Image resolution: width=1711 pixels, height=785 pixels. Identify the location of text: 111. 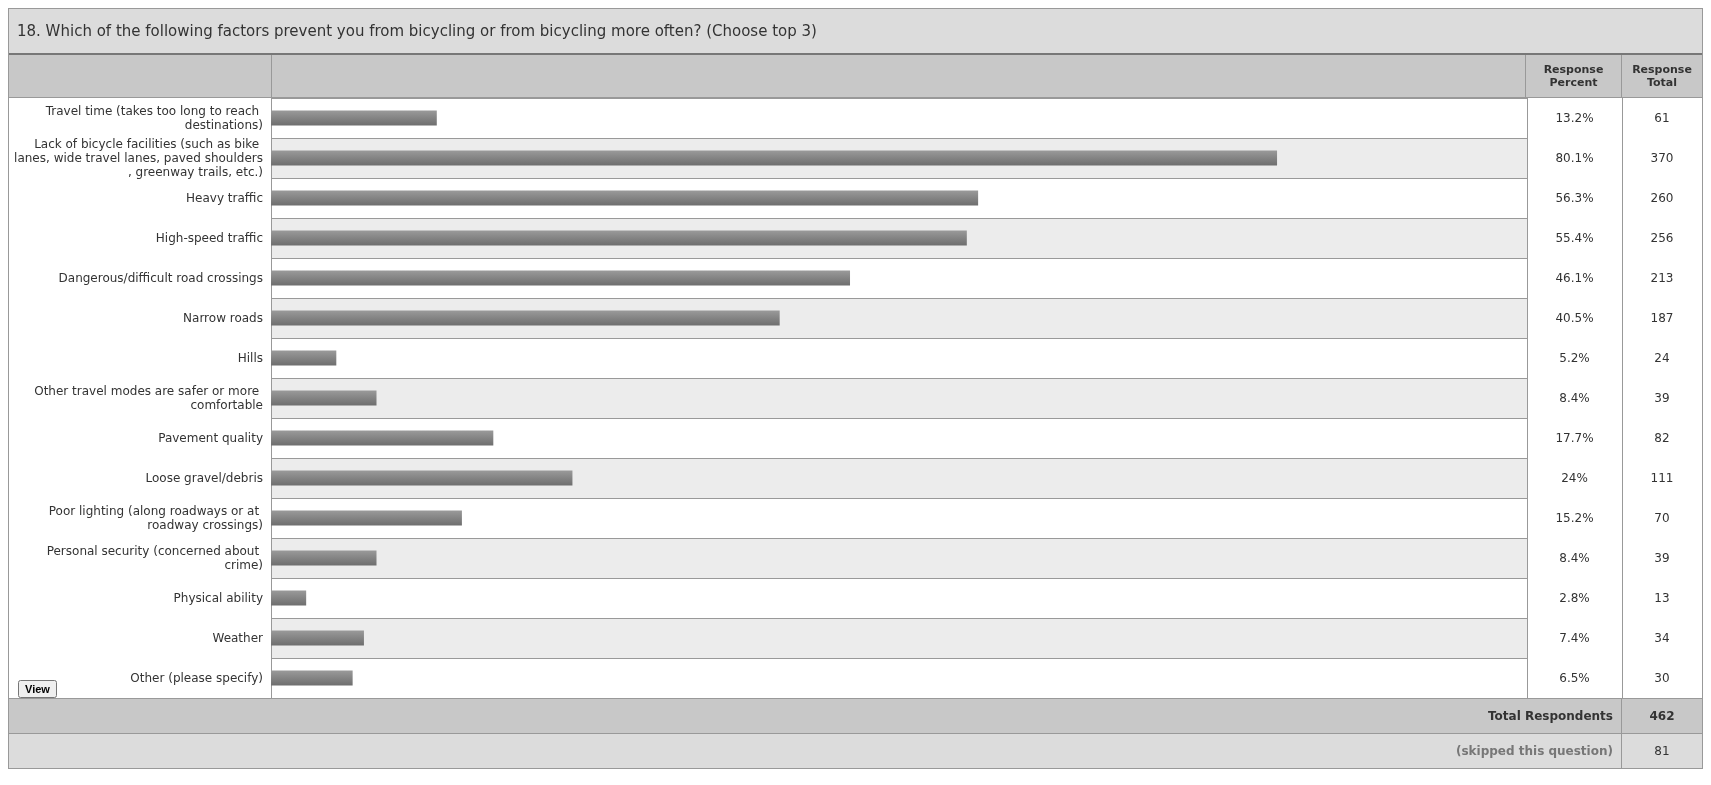
(1662, 478).